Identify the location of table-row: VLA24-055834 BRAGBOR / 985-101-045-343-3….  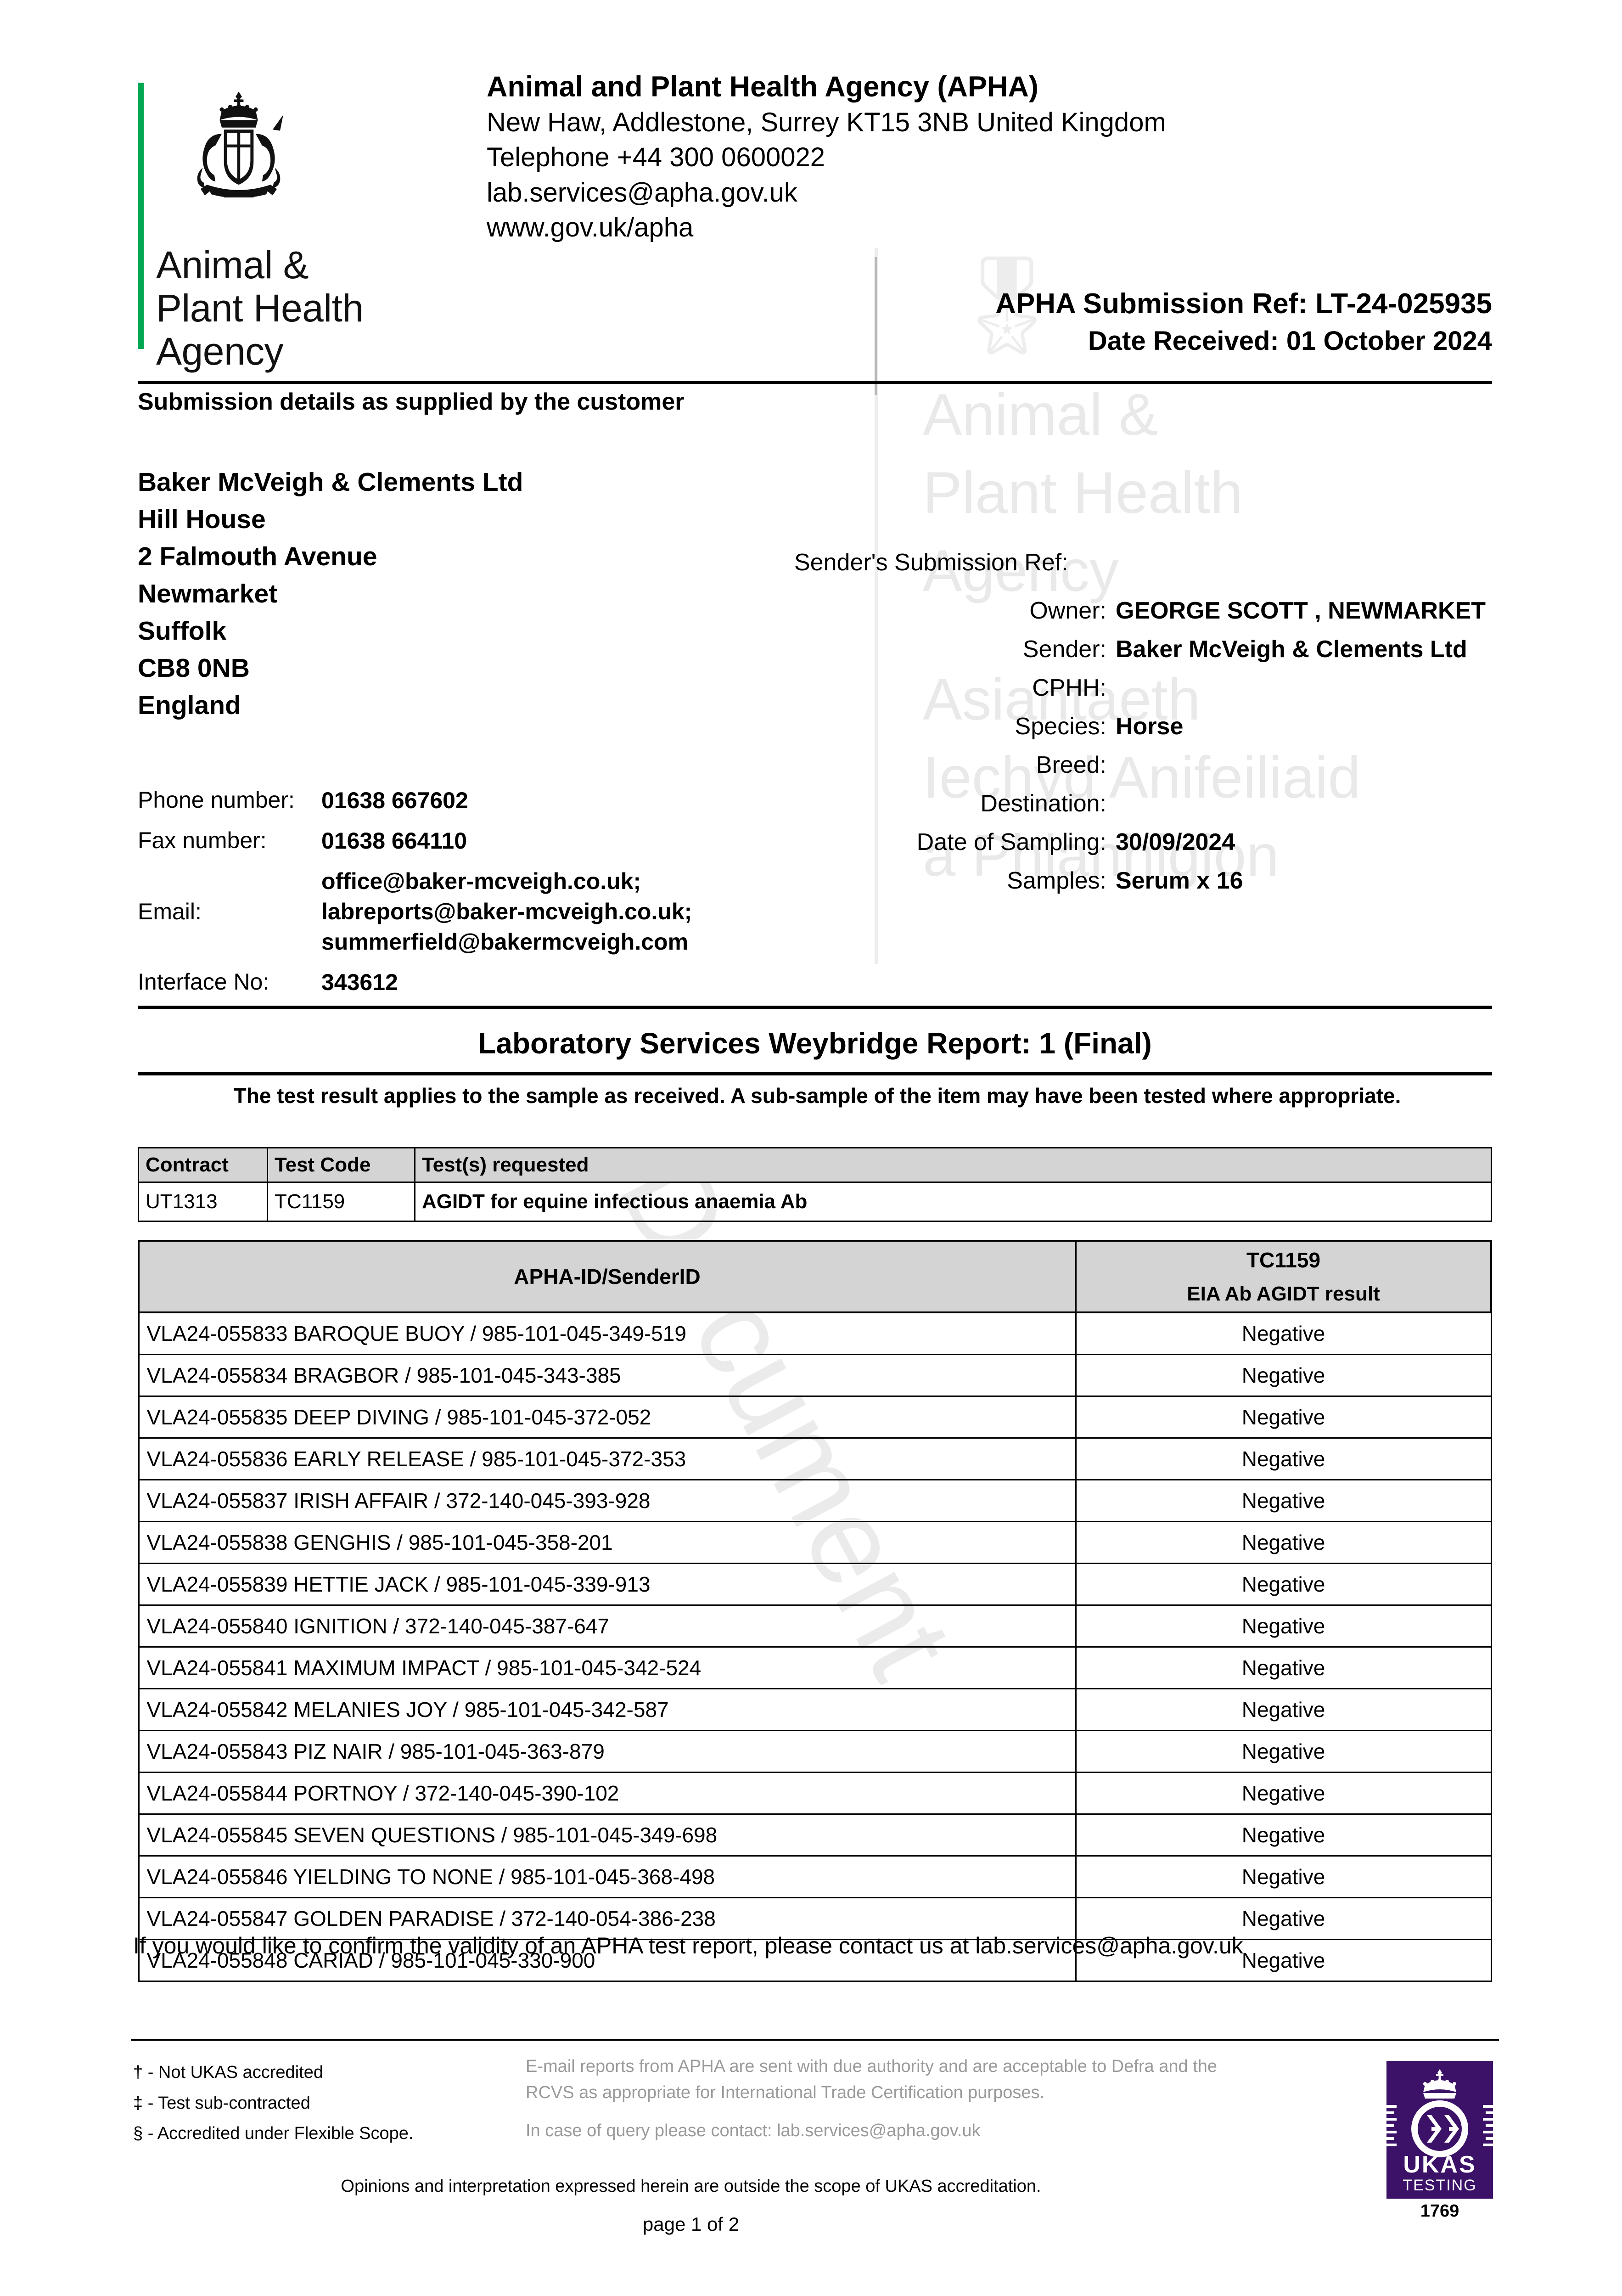
(815, 1375).